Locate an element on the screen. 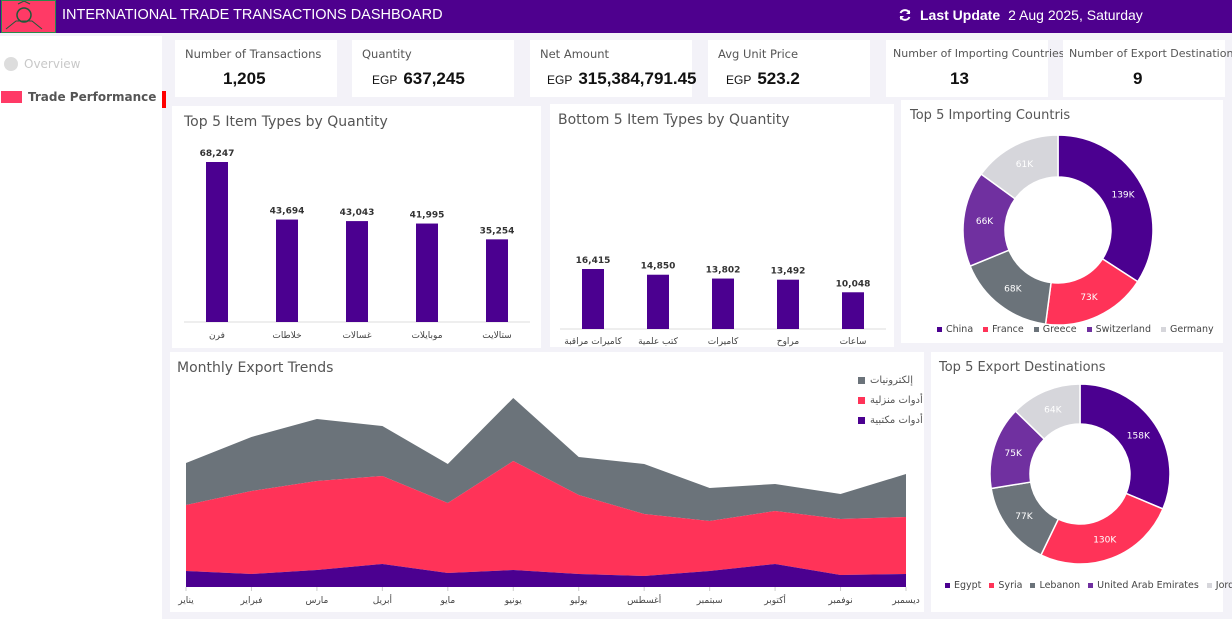  sidebar-item-overview: Overview is located at coordinates (42, 64).